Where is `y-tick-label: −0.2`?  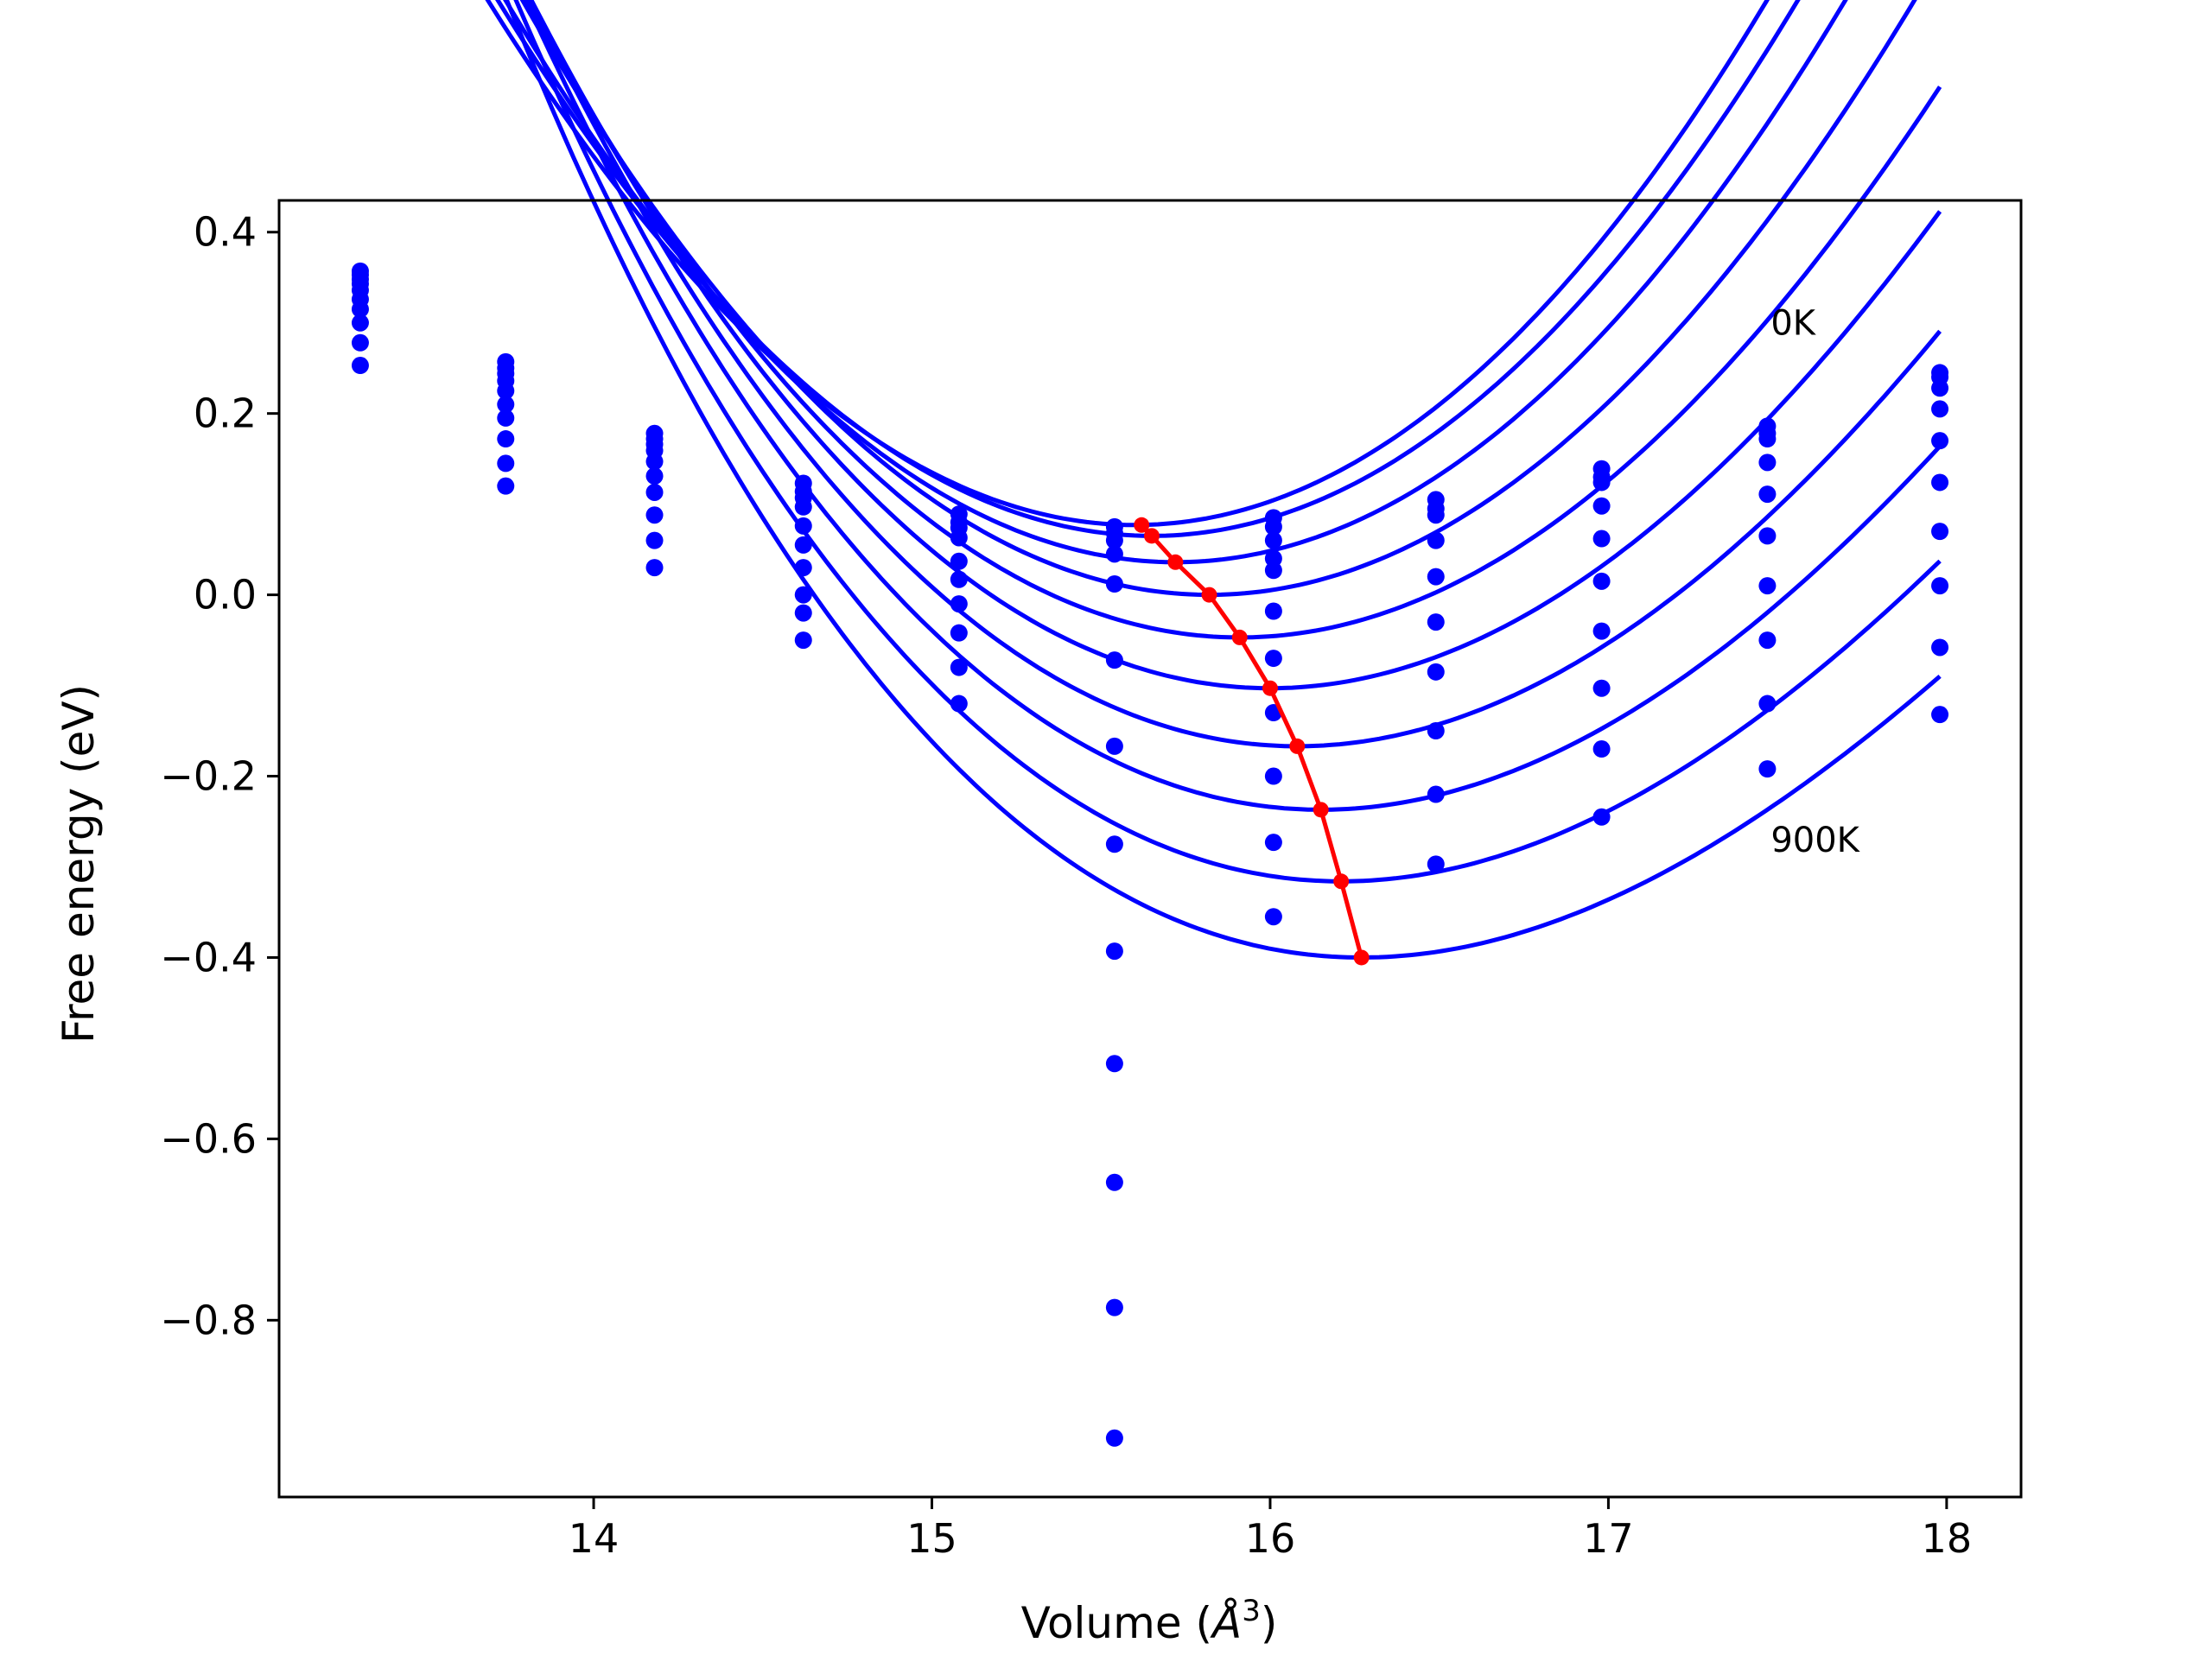
y-tick-label: −0.2 is located at coordinates (208, 776).